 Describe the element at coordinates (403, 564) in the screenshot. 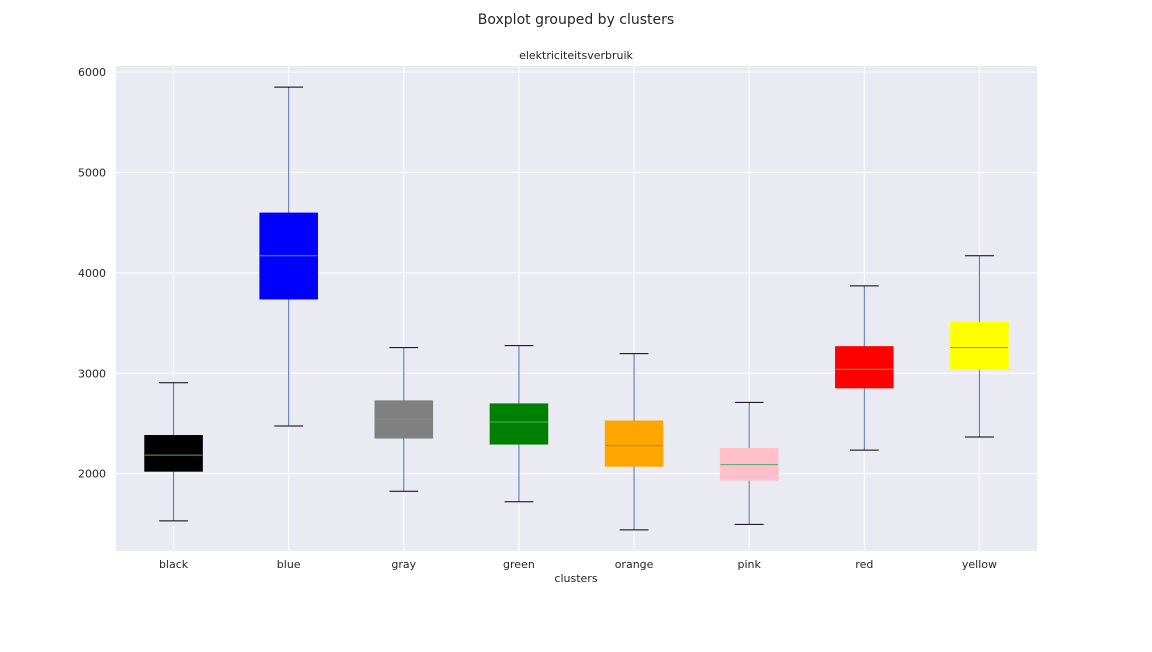

I see `x-tick-label: gray` at that location.